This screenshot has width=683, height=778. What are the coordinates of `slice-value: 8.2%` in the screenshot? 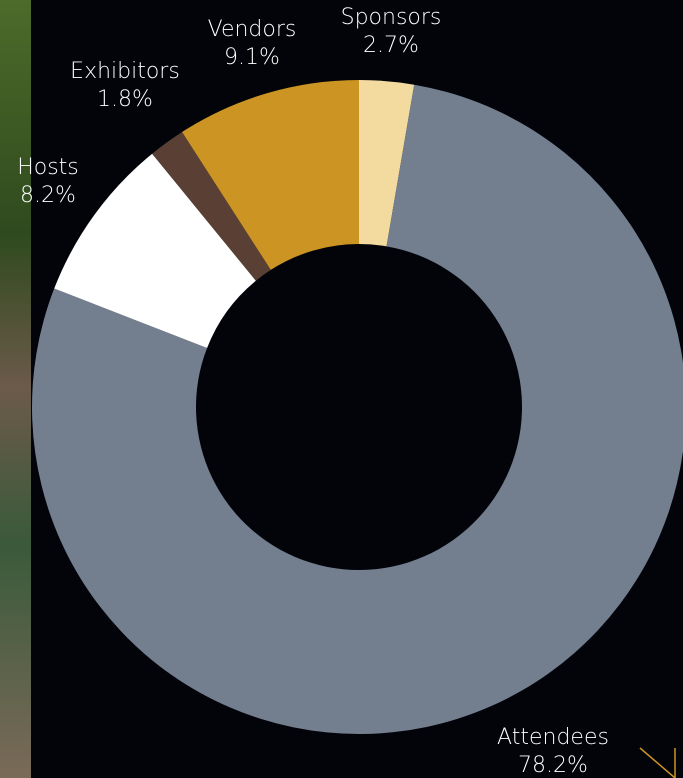 It's located at (48, 195).